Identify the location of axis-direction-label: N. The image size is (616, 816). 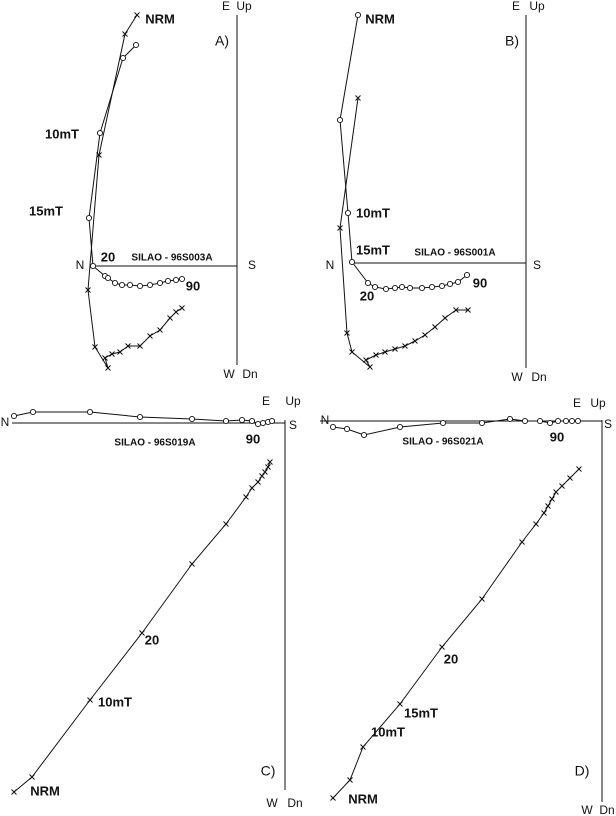
(325, 420).